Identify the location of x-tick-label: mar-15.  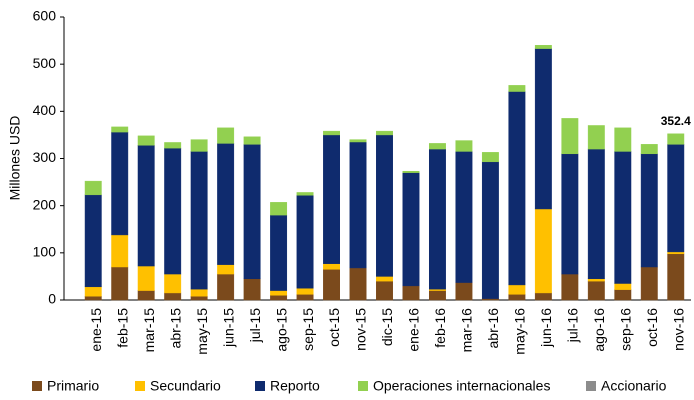
(149, 330).